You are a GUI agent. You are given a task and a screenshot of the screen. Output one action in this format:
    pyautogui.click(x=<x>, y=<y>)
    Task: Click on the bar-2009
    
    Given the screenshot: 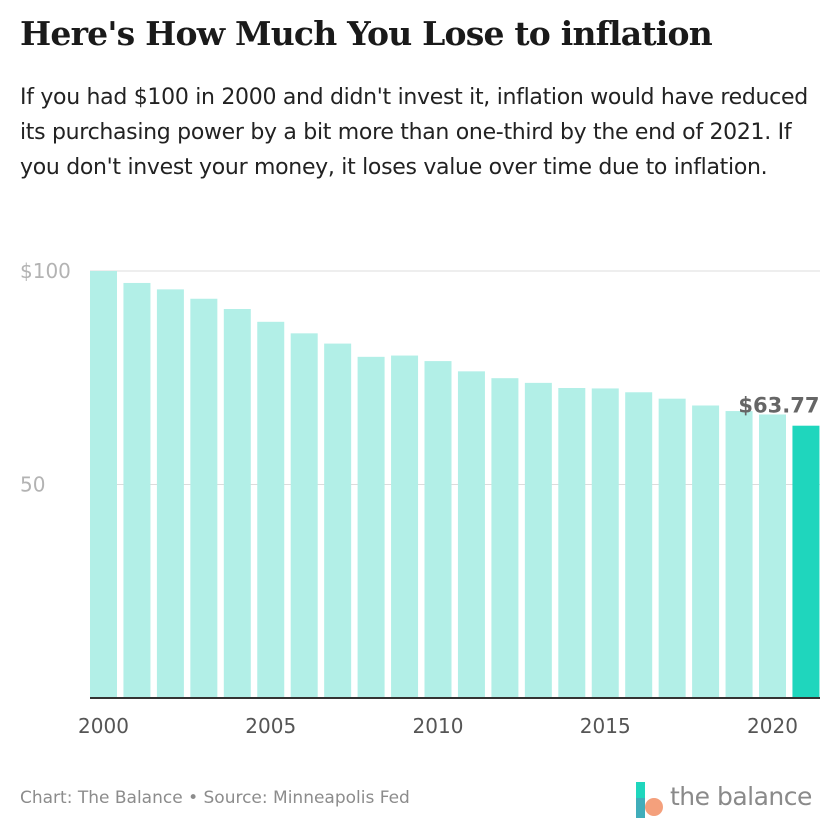 What is the action you would take?
    pyautogui.click(x=405, y=526)
    